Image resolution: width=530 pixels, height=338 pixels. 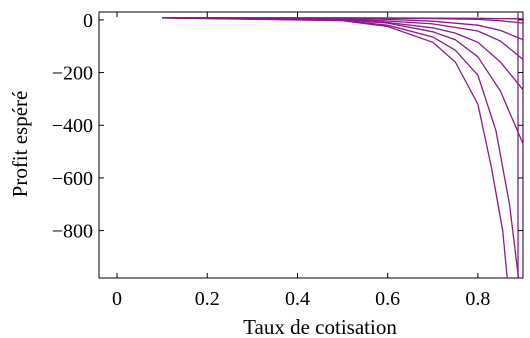 I want to click on x-tick-label: 0.6, so click(x=387, y=299).